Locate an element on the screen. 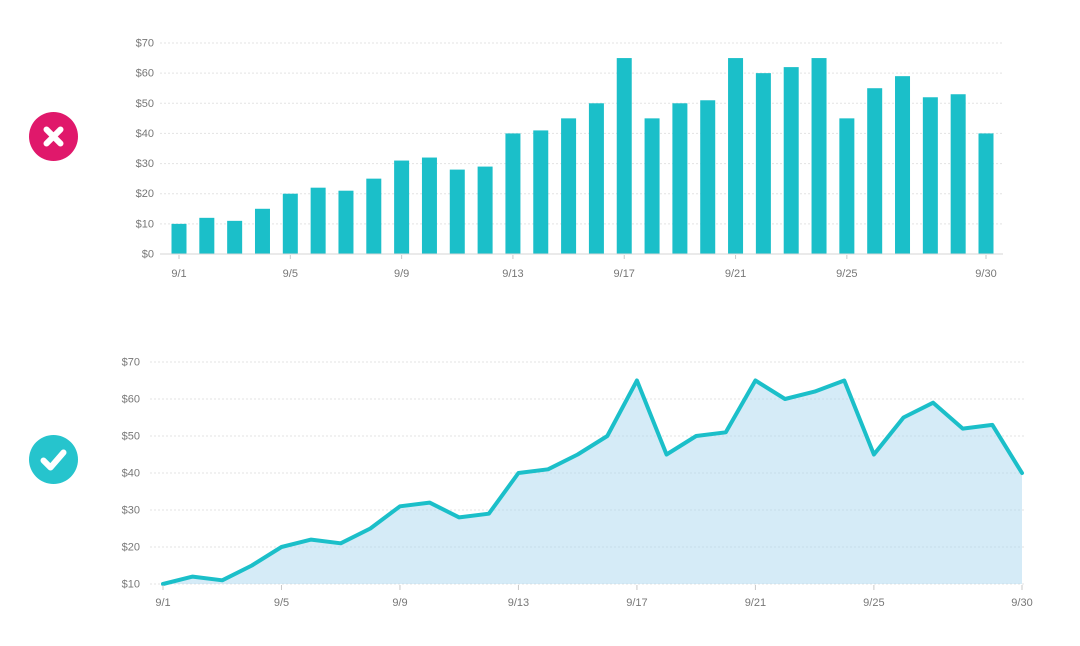  right-mark-badge is located at coordinates (53, 459).